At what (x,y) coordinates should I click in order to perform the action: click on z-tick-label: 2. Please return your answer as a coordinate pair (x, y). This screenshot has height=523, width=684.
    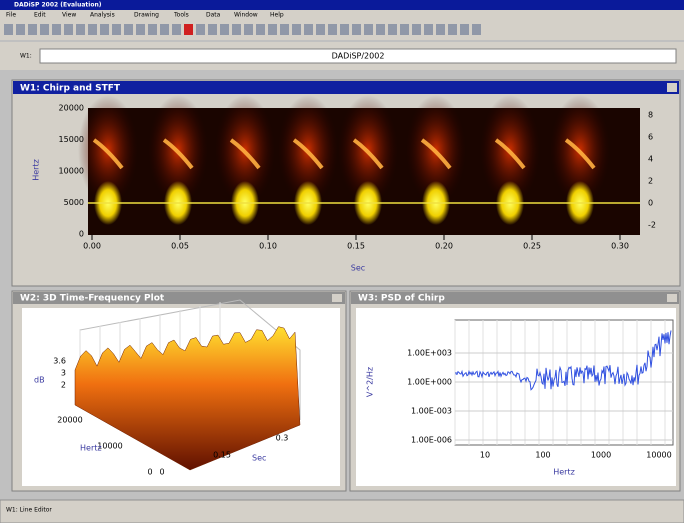
    Looking at the image, I should click on (63, 385).